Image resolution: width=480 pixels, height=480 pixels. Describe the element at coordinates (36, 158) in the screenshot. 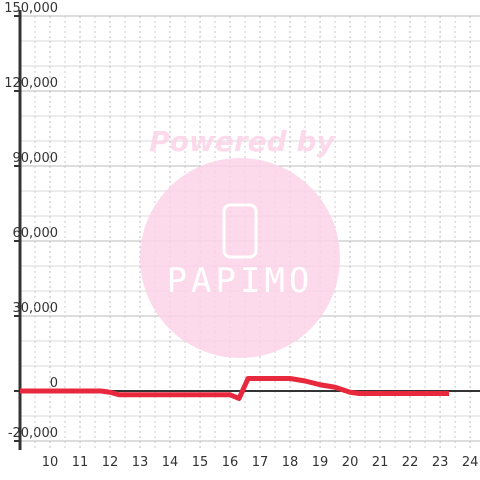

I see `y-tick-label: 90,000` at that location.